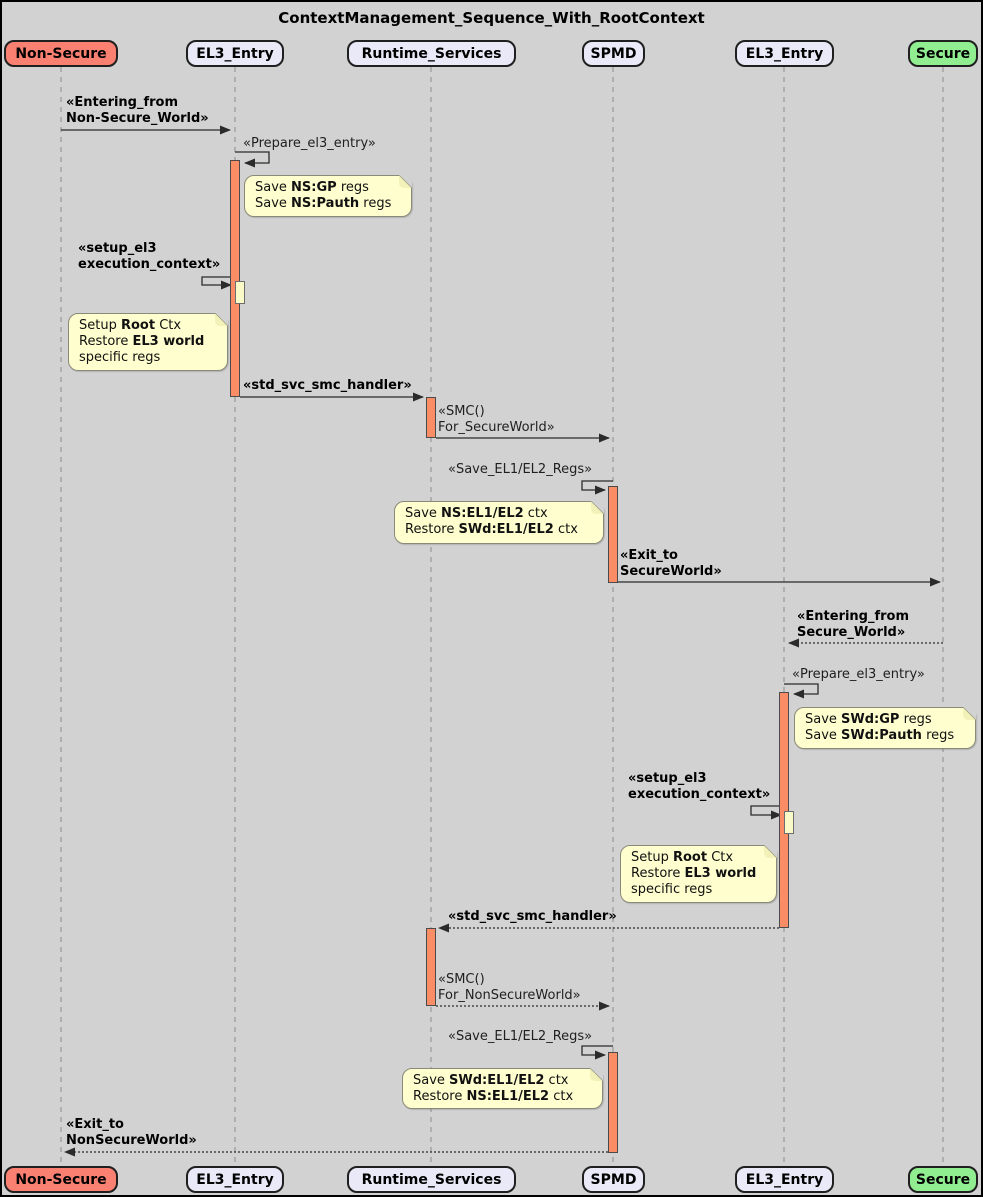 The height and width of the screenshot is (1197, 983). What do you see at coordinates (613, 1179) in the screenshot?
I see `participant-spmd-bottom: SPMD` at bounding box center [613, 1179].